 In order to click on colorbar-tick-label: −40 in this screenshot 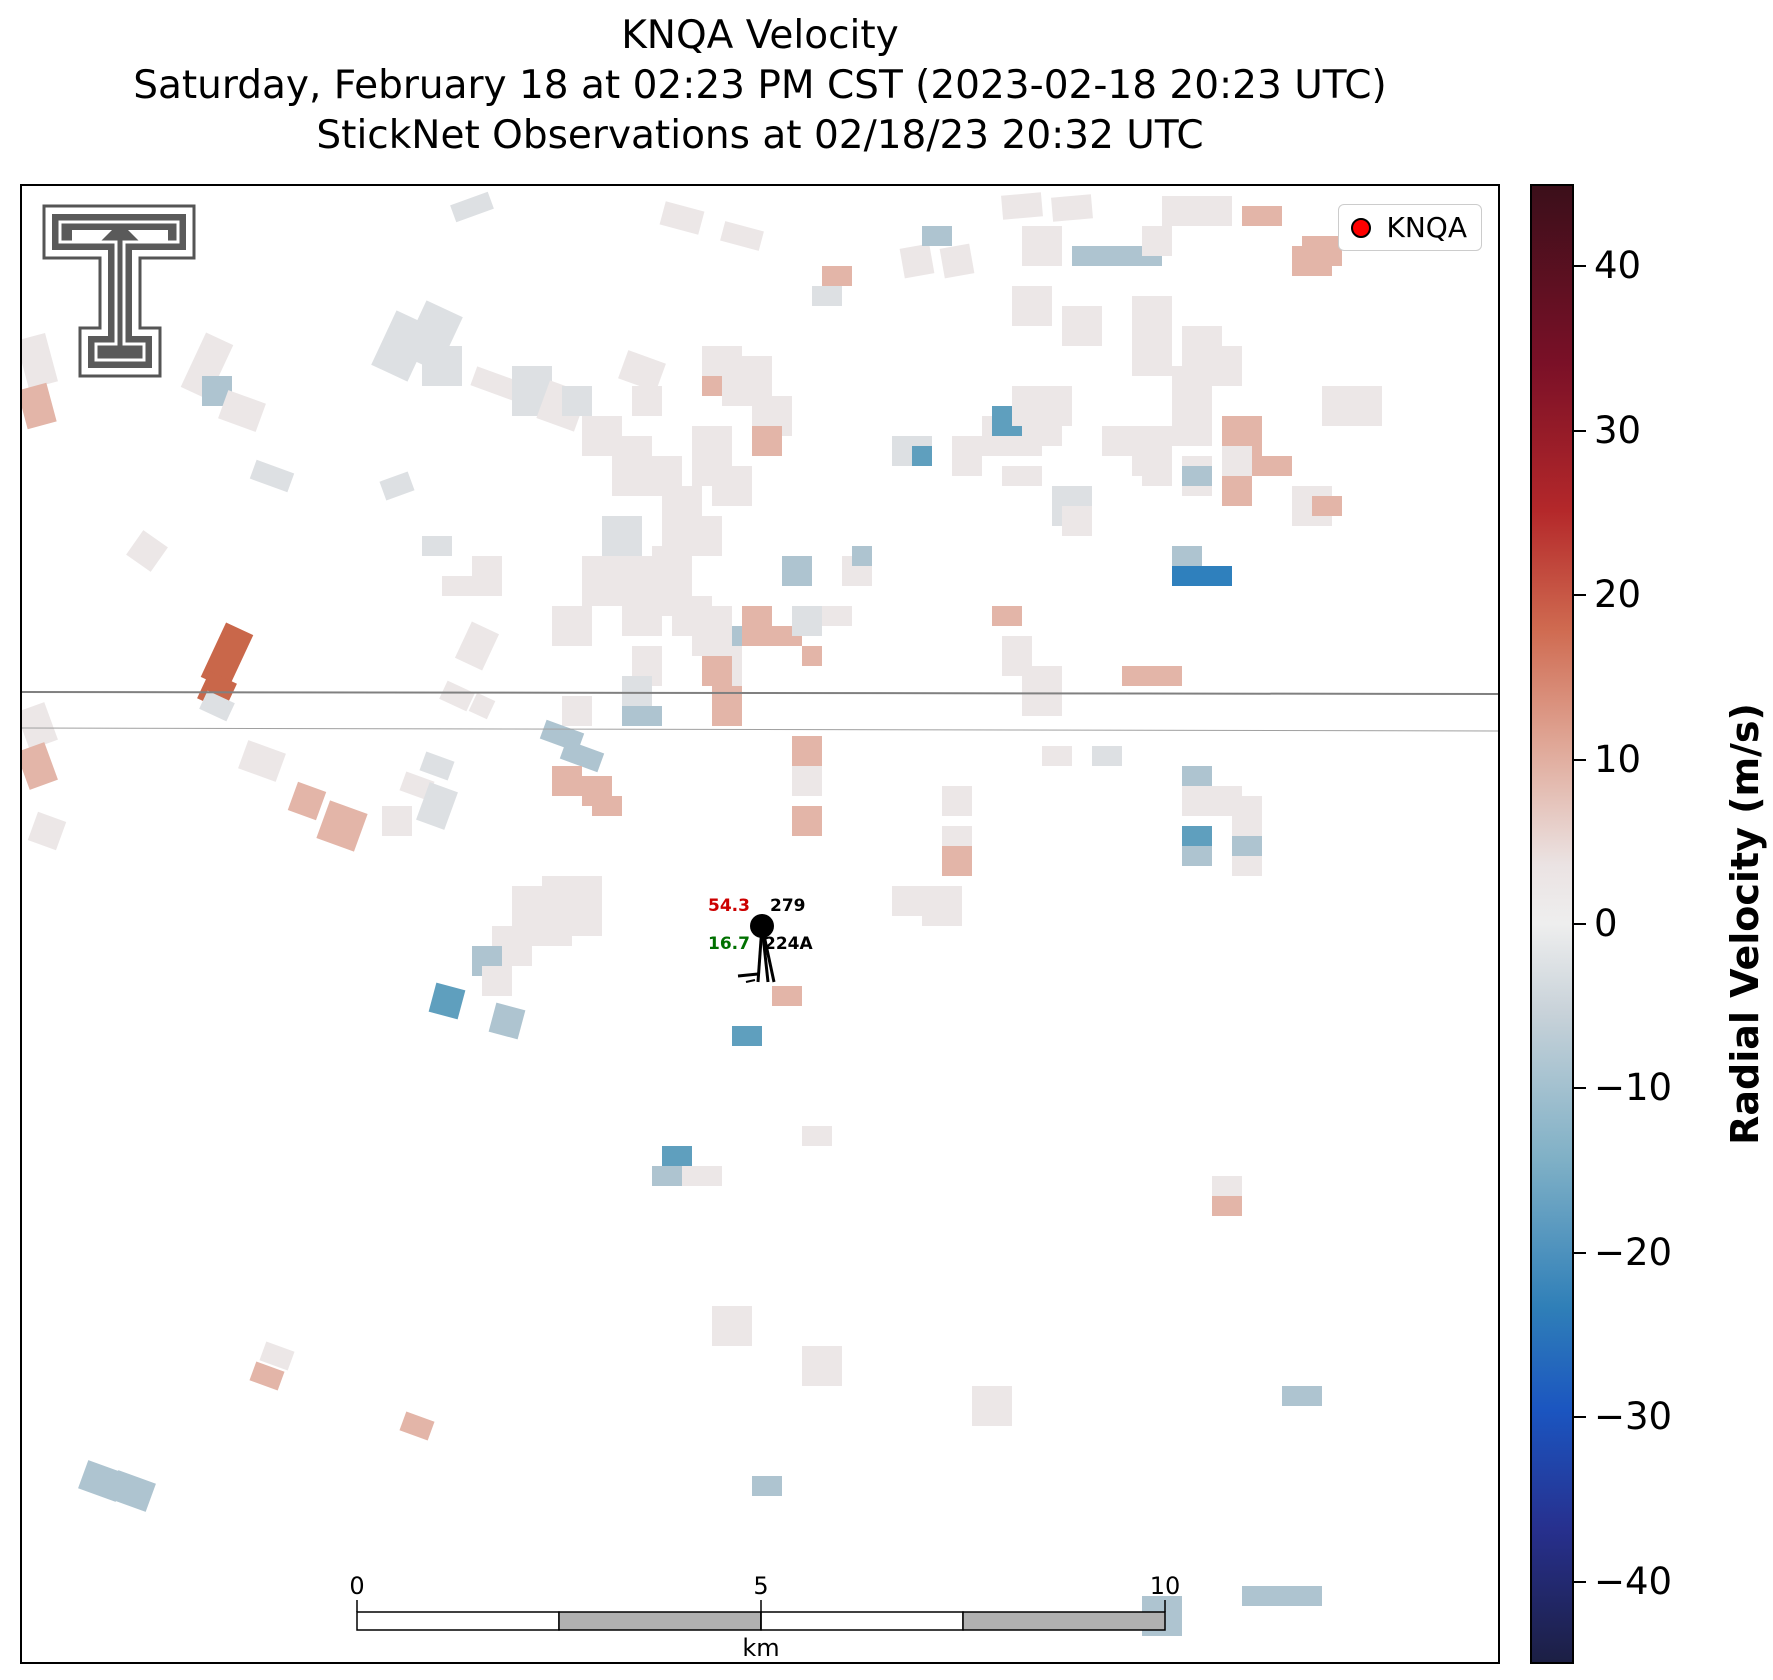, I will do `click(1633, 1581)`.